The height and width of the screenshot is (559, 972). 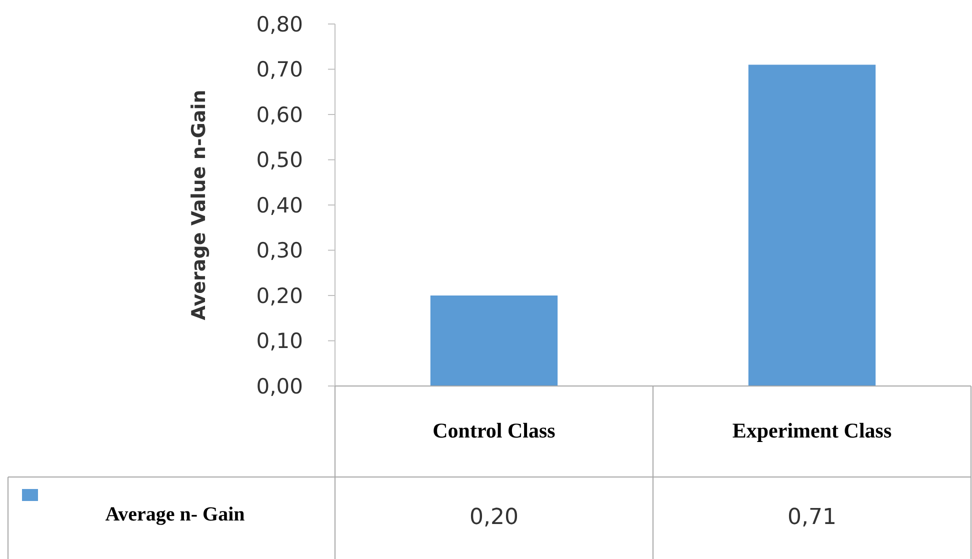 What do you see at coordinates (175, 515) in the screenshot?
I see `text: Average n- Gain` at bounding box center [175, 515].